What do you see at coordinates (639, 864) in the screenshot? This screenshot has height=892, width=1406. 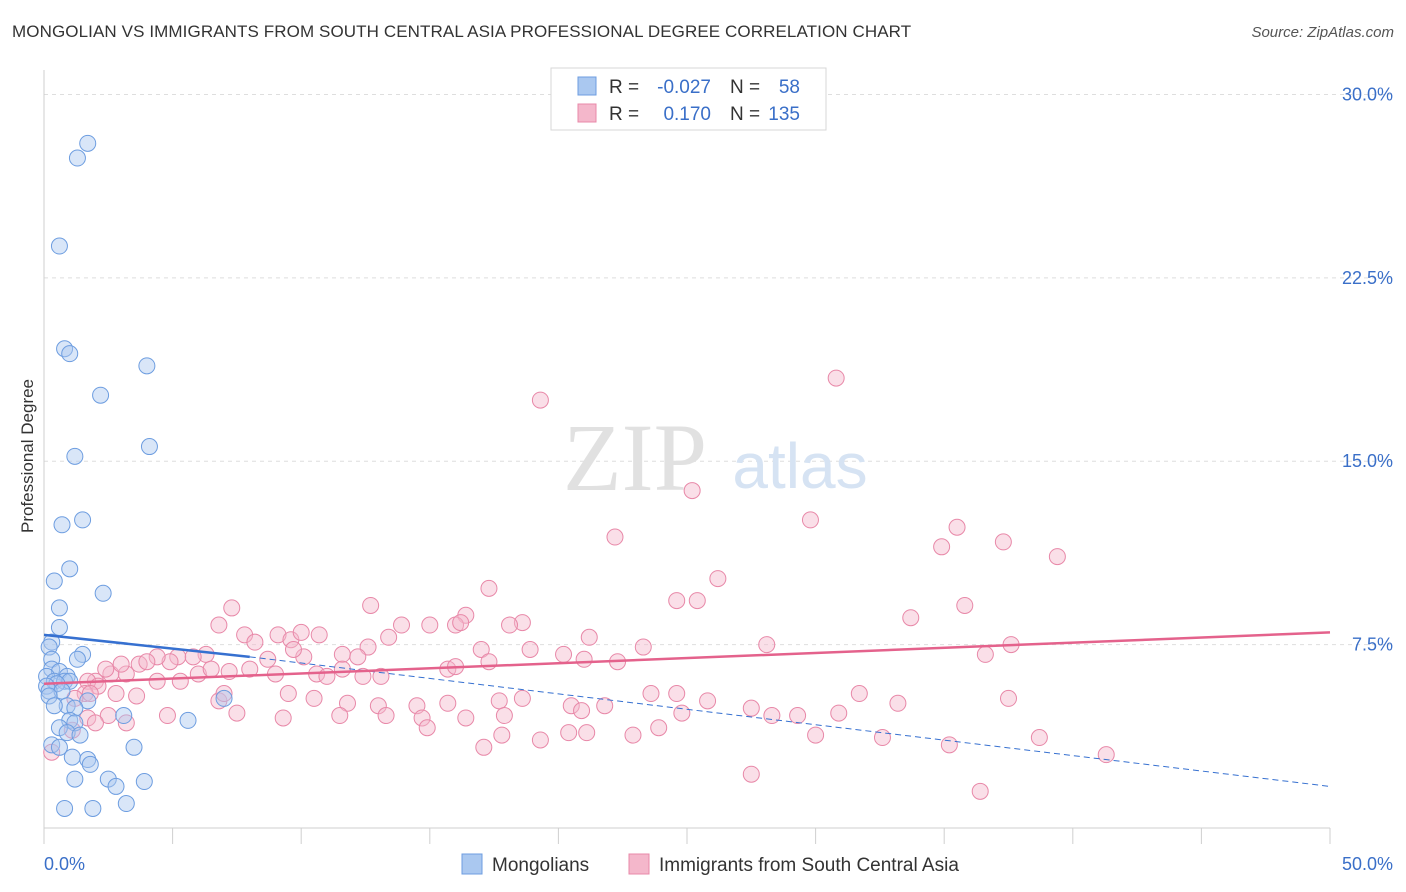 I see `legend-immigrants-swatch` at bounding box center [639, 864].